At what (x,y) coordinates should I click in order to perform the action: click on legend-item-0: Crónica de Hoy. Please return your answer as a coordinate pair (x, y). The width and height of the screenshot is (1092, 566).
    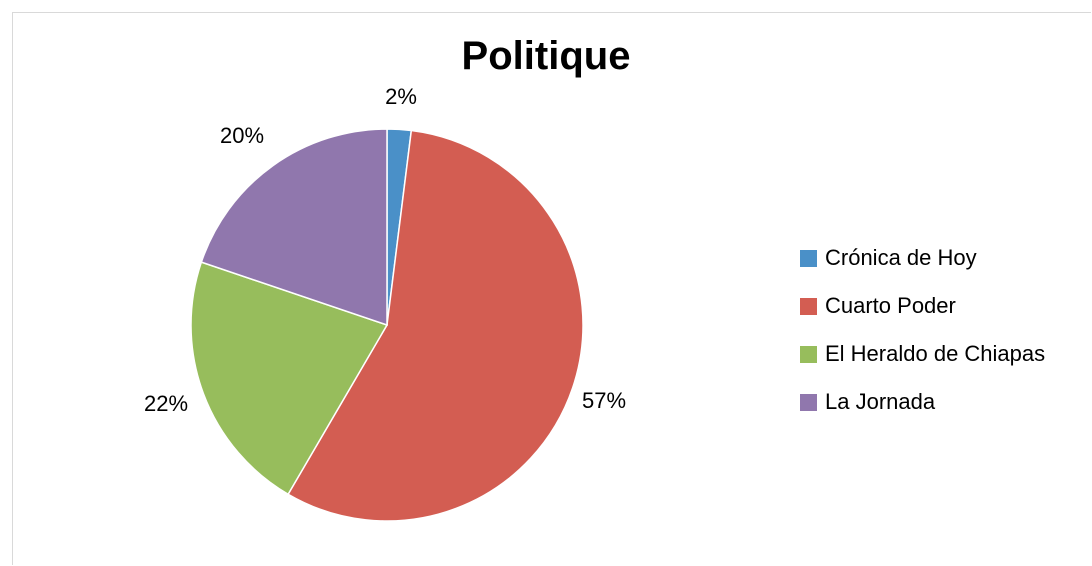
    Looking at the image, I should click on (942, 258).